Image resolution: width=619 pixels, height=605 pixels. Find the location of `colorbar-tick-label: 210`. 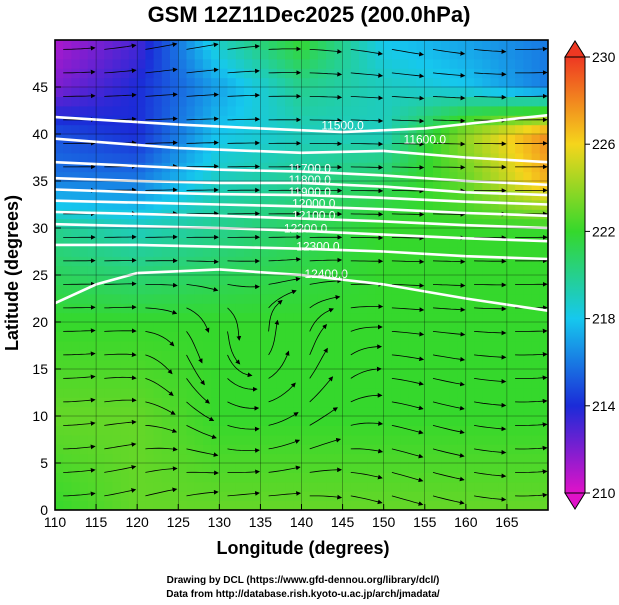

colorbar-tick-label: 210 is located at coordinates (604, 493).